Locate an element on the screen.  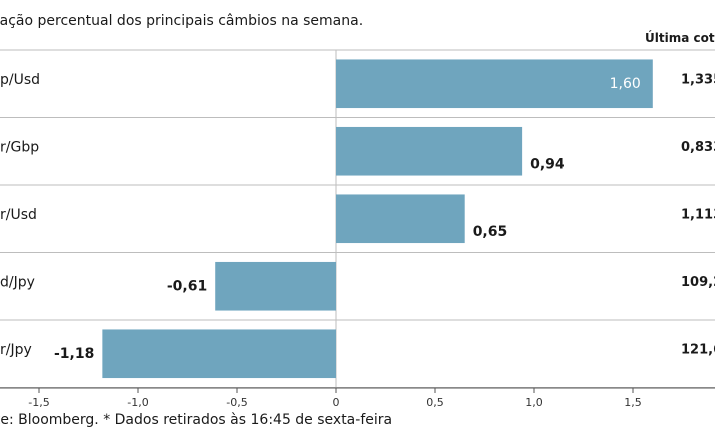
category-label: r/Jpy is located at coordinates (16, 350).